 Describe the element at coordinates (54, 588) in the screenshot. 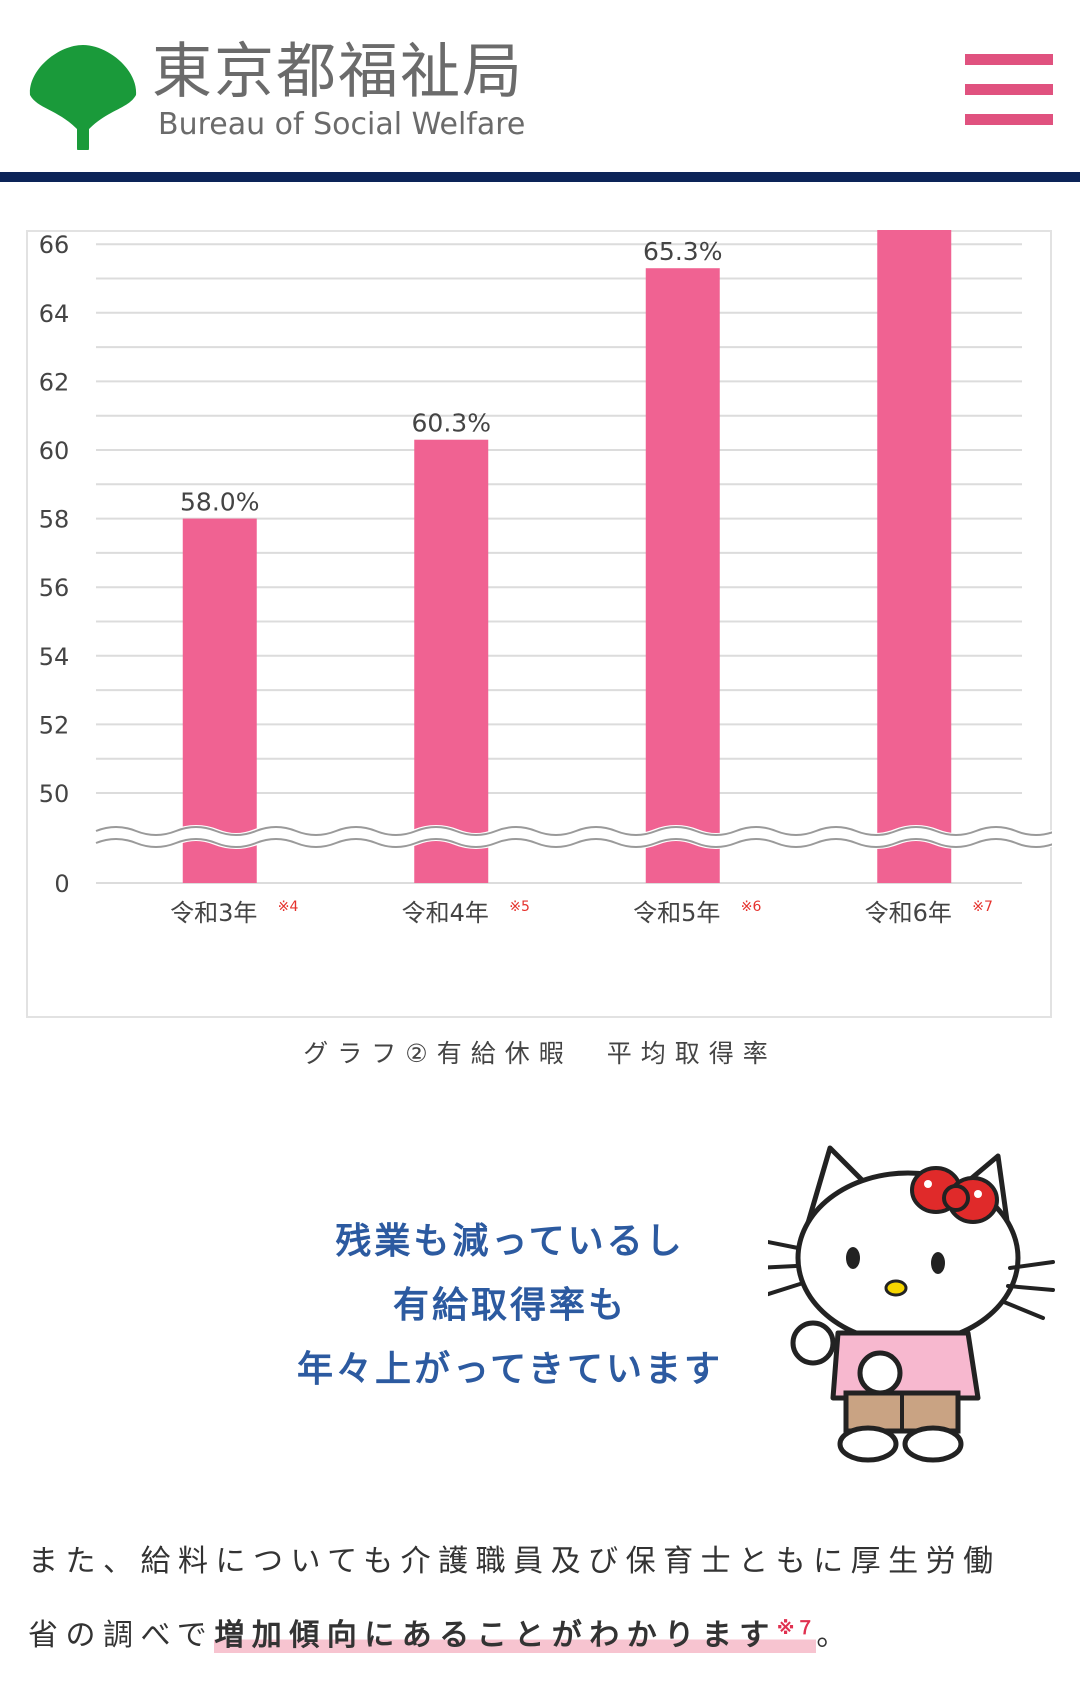

I see `y-tick-label: 56` at that location.